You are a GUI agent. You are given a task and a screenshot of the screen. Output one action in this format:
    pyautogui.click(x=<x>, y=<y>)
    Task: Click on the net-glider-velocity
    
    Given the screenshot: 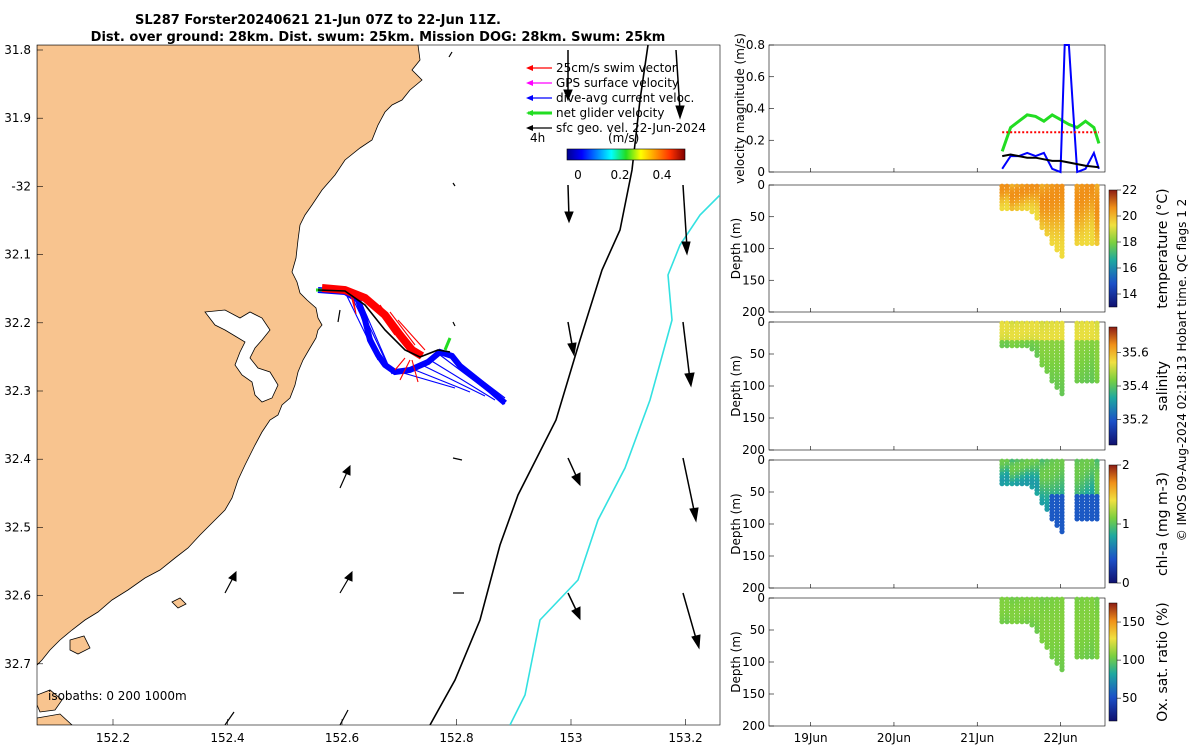 What is the action you would take?
    pyautogui.click(x=384, y=323)
    